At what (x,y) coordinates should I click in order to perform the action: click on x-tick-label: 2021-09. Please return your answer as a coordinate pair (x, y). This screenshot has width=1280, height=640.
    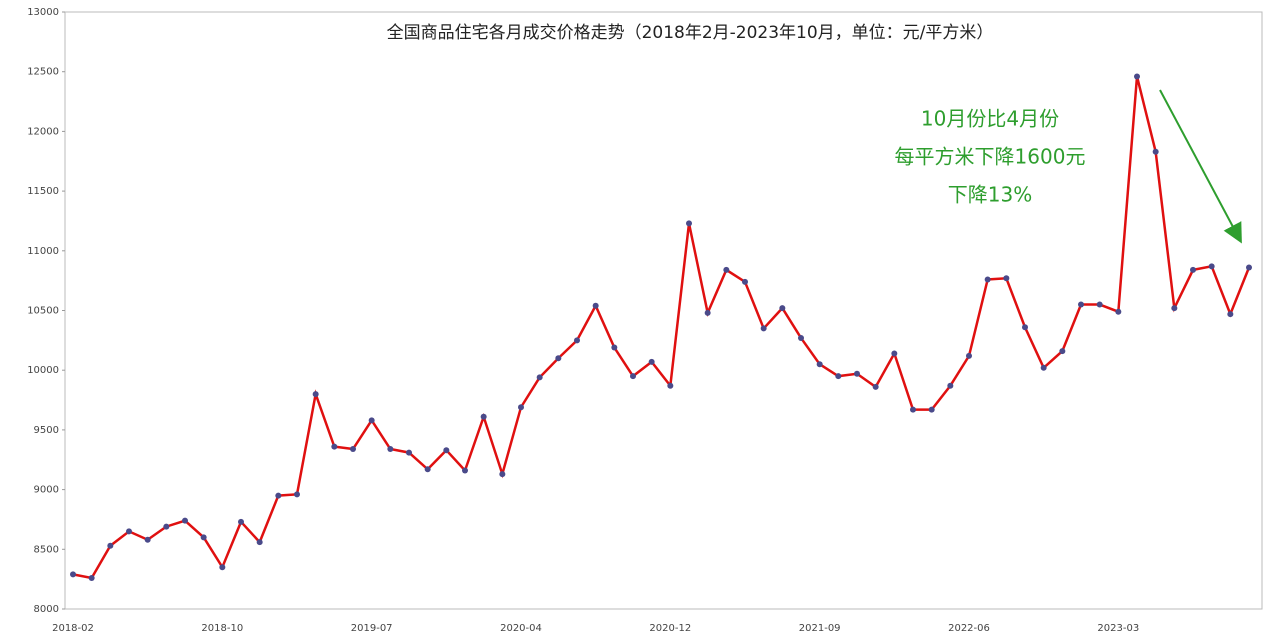
    Looking at the image, I should click on (820, 628).